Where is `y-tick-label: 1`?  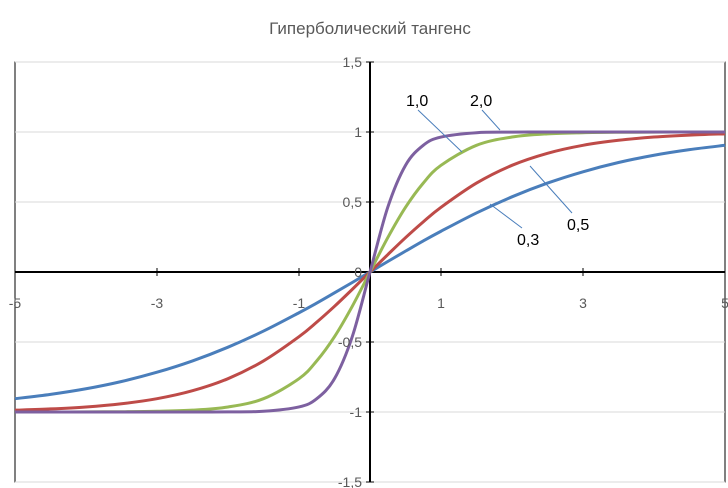 y-tick-label: 1 is located at coordinates (358, 132).